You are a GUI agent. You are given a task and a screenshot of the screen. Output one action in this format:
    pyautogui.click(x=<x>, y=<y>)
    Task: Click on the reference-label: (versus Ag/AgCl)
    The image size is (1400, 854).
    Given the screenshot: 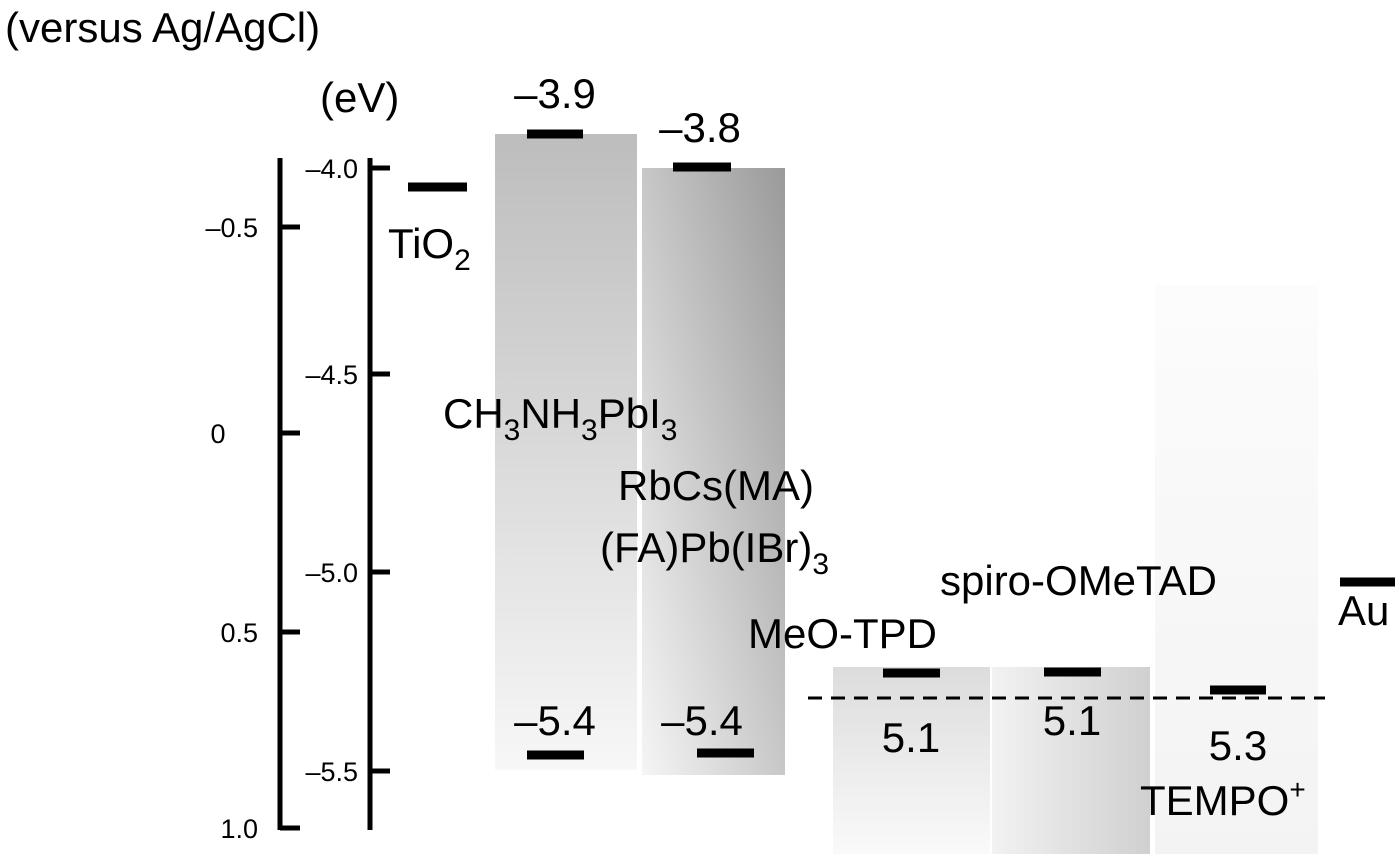 What is the action you would take?
    pyautogui.click(x=162, y=27)
    